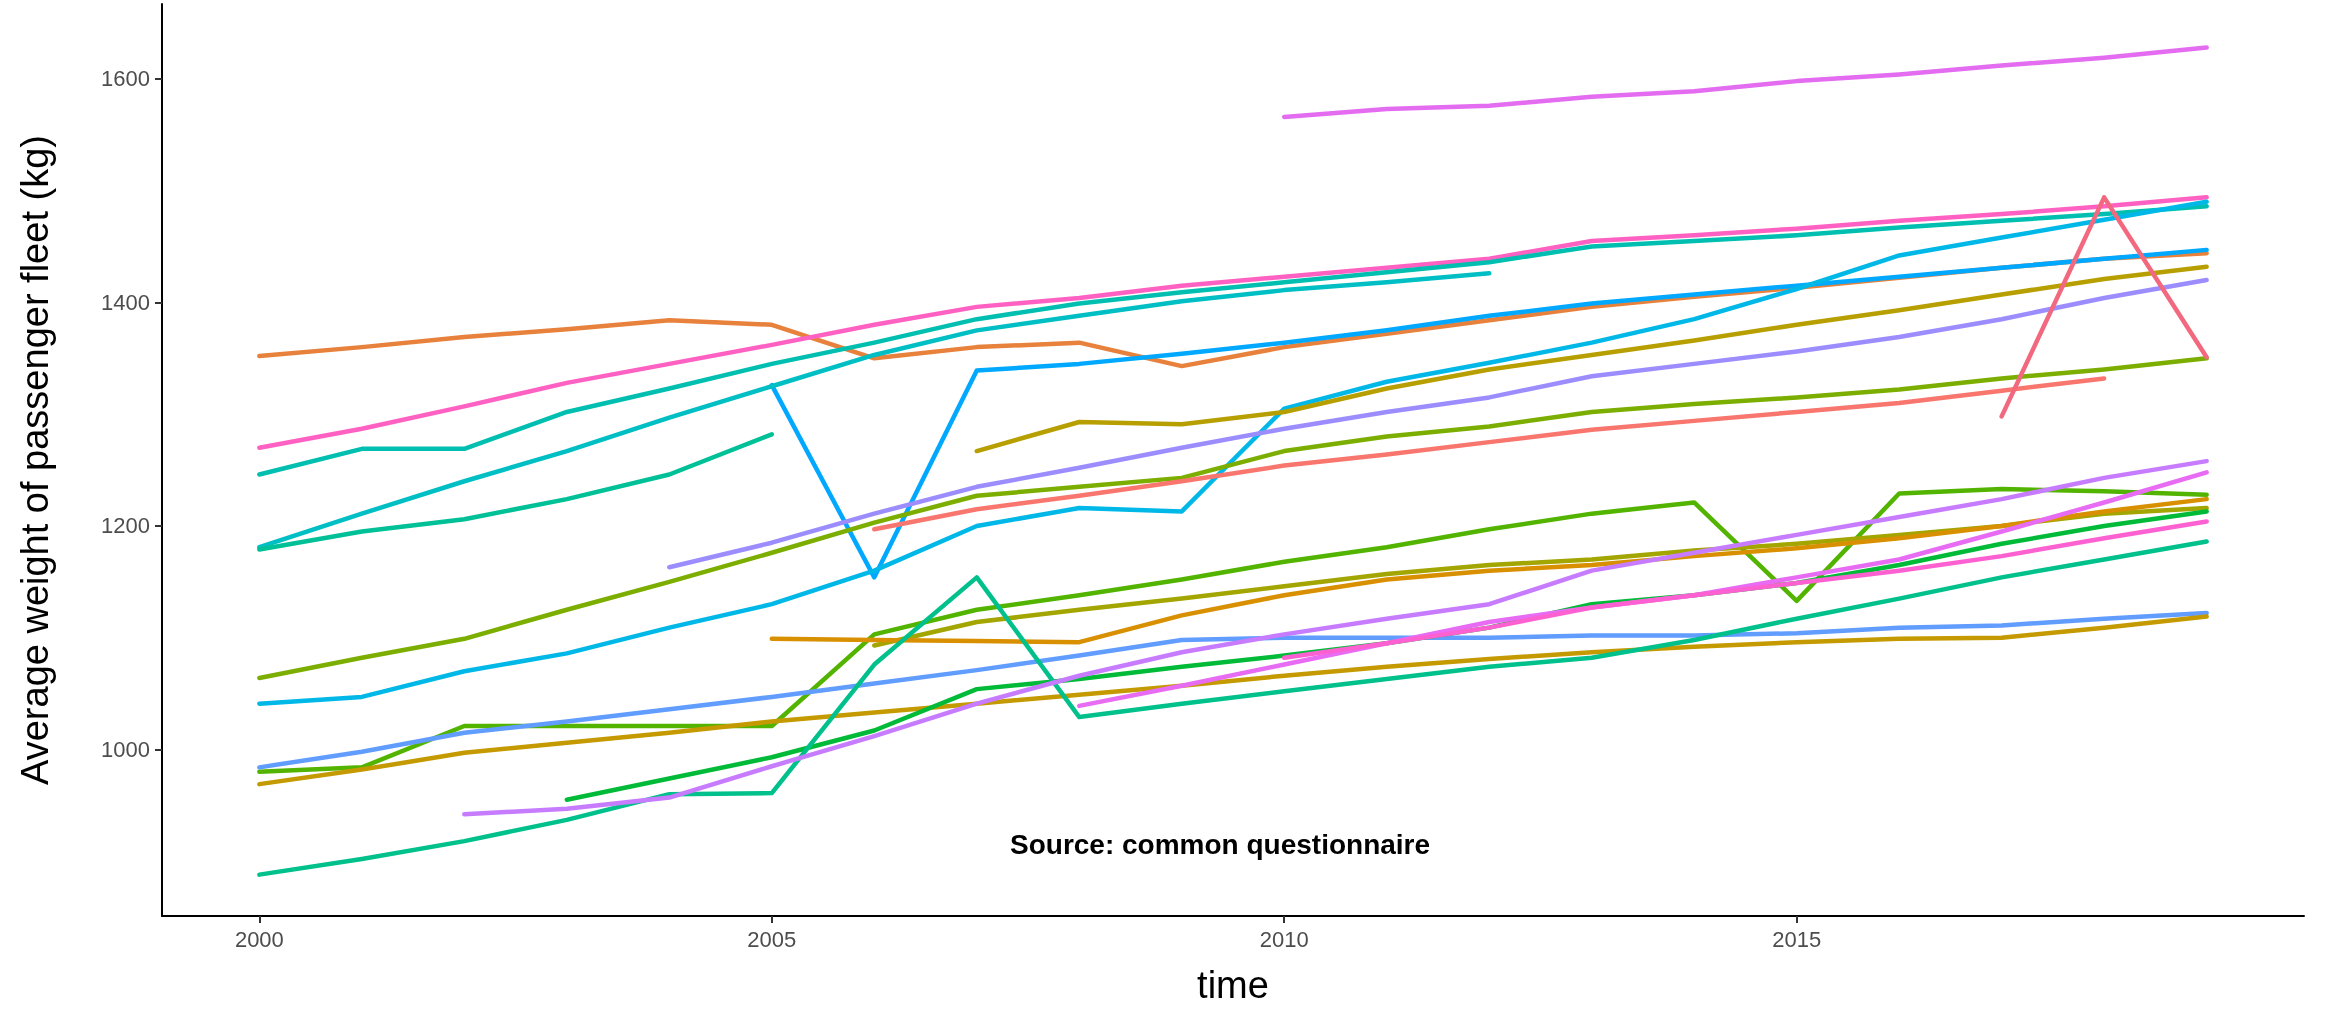 The width and height of the screenshot is (2338, 1009). Describe the element at coordinates (125, 749) in the screenshot. I see `y-tick-label: 1000` at that location.